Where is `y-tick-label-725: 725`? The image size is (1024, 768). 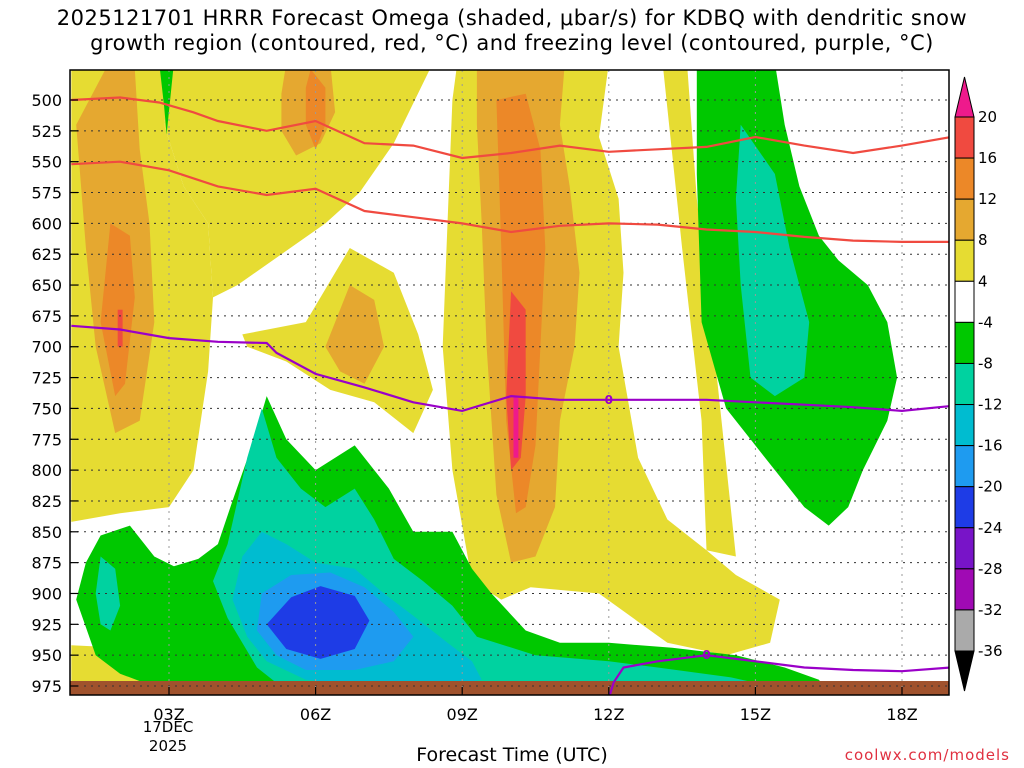 y-tick-label-725: 725 is located at coordinates (46, 378).